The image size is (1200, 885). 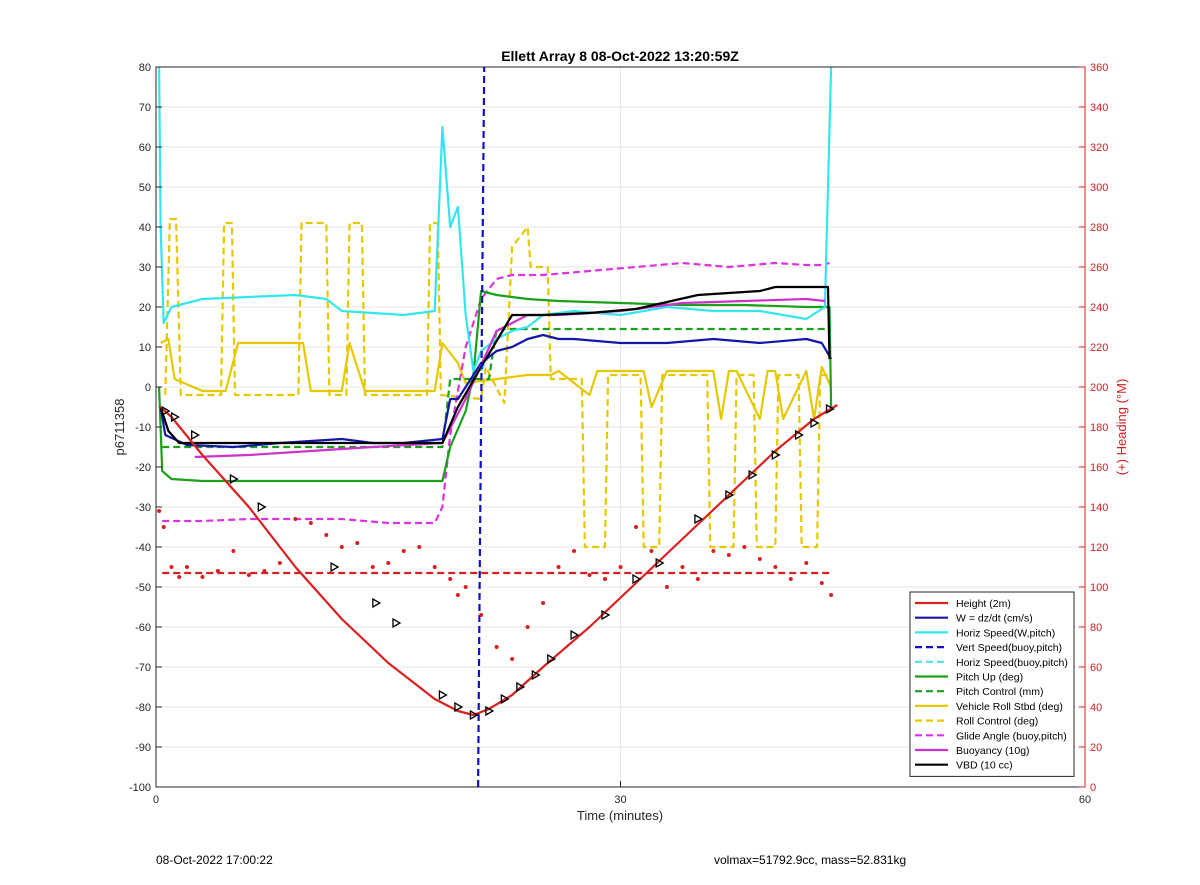 What do you see at coordinates (1099, 468) in the screenshot?
I see `y2-tick-label: 160` at bounding box center [1099, 468].